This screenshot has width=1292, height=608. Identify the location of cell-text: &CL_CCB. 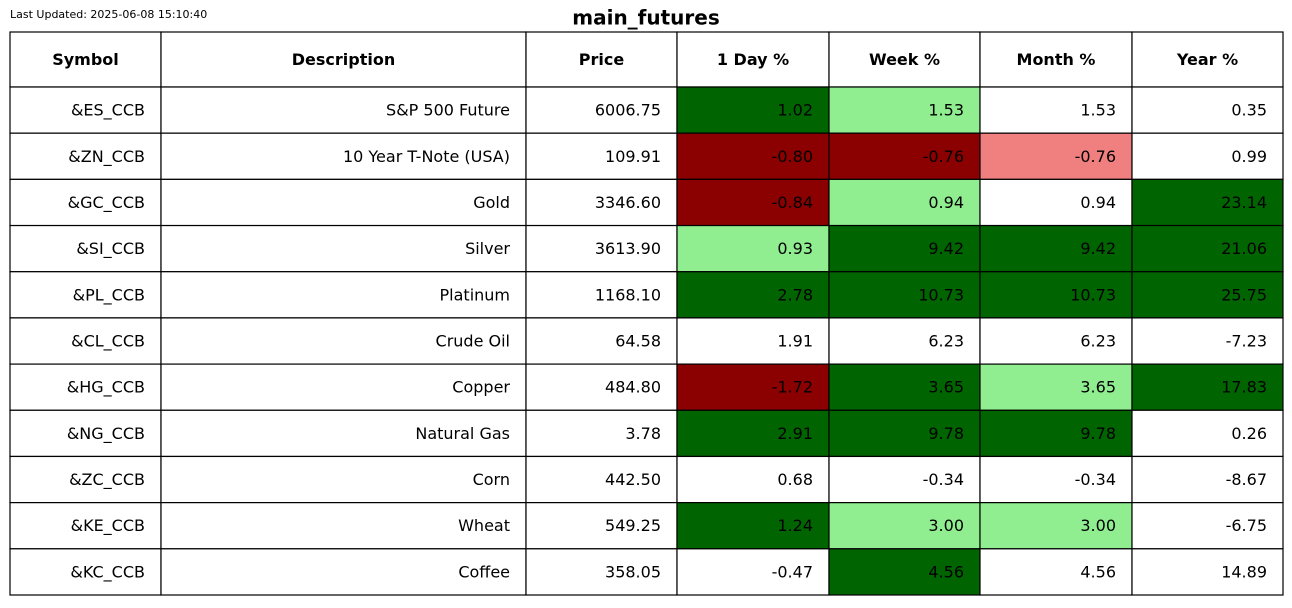
(108, 342).